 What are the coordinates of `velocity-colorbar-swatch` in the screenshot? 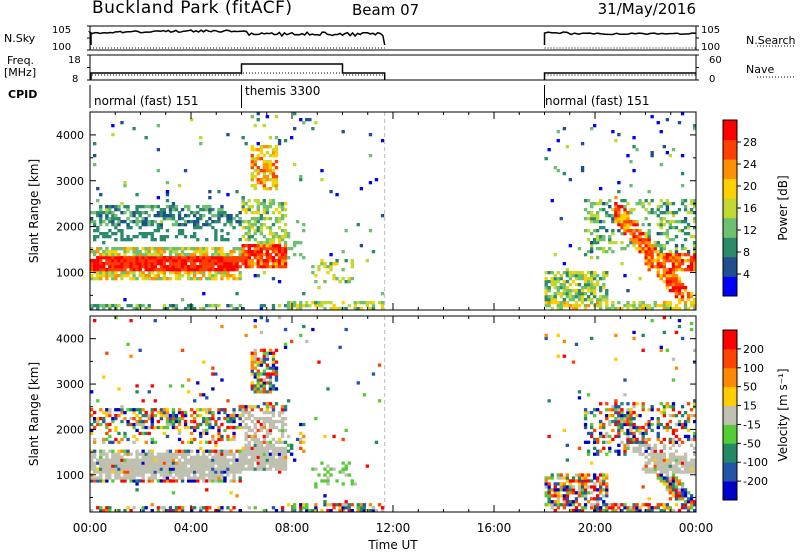 It's located at (730, 340).